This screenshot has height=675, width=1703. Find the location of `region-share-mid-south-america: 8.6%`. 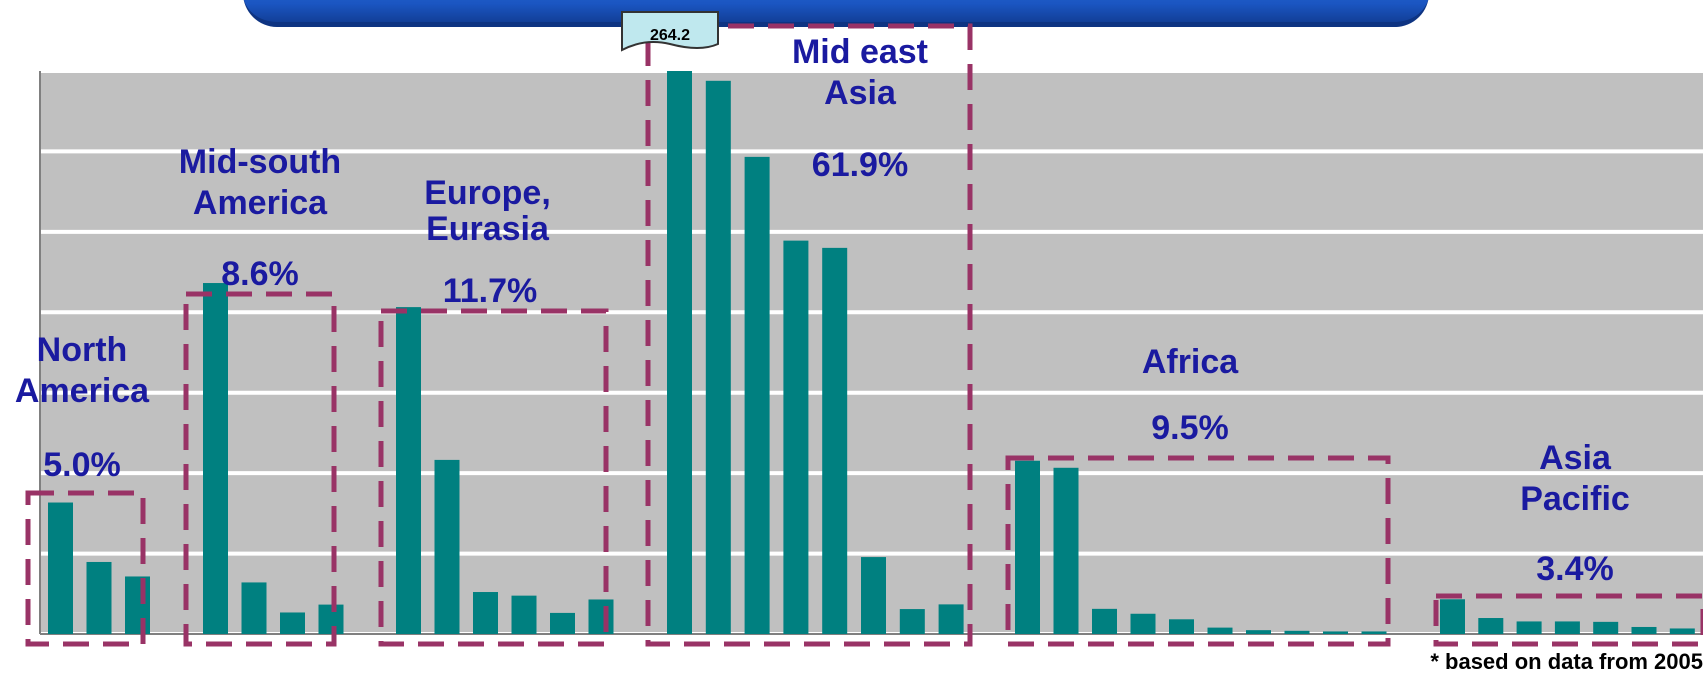

region-share-mid-south-america: 8.6% is located at coordinates (260, 274).